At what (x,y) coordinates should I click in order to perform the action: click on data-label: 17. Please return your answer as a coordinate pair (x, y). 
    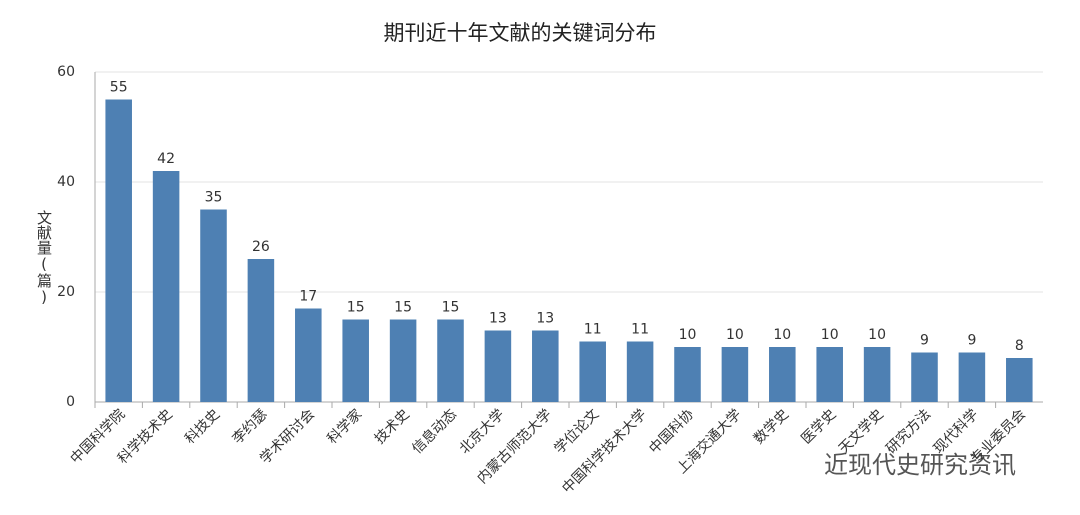
    Looking at the image, I should click on (308, 297).